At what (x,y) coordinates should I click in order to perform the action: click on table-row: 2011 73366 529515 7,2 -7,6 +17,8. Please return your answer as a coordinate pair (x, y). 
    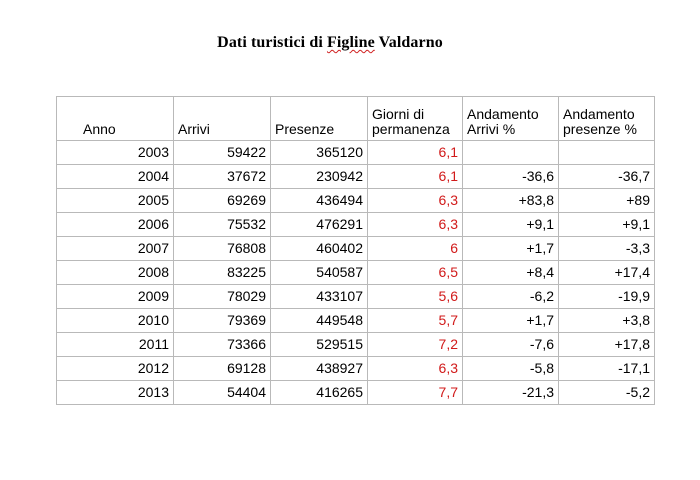
    Looking at the image, I should click on (355, 344).